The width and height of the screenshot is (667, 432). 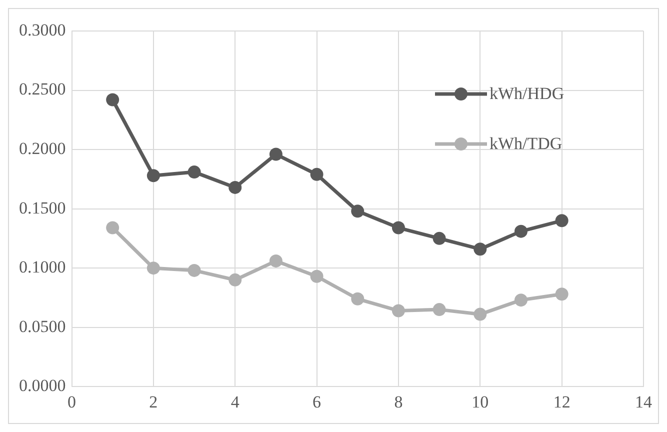 What do you see at coordinates (42, 148) in the screenshot?
I see `y-tick-label: 0.2000` at bounding box center [42, 148].